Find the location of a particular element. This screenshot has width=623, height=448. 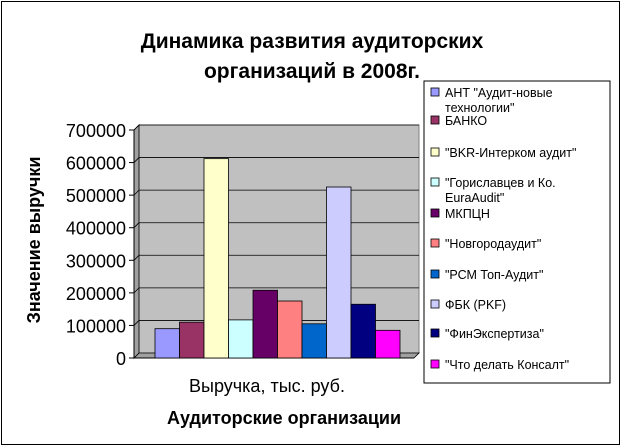

legend-label: МКПЦН is located at coordinates (467, 214).